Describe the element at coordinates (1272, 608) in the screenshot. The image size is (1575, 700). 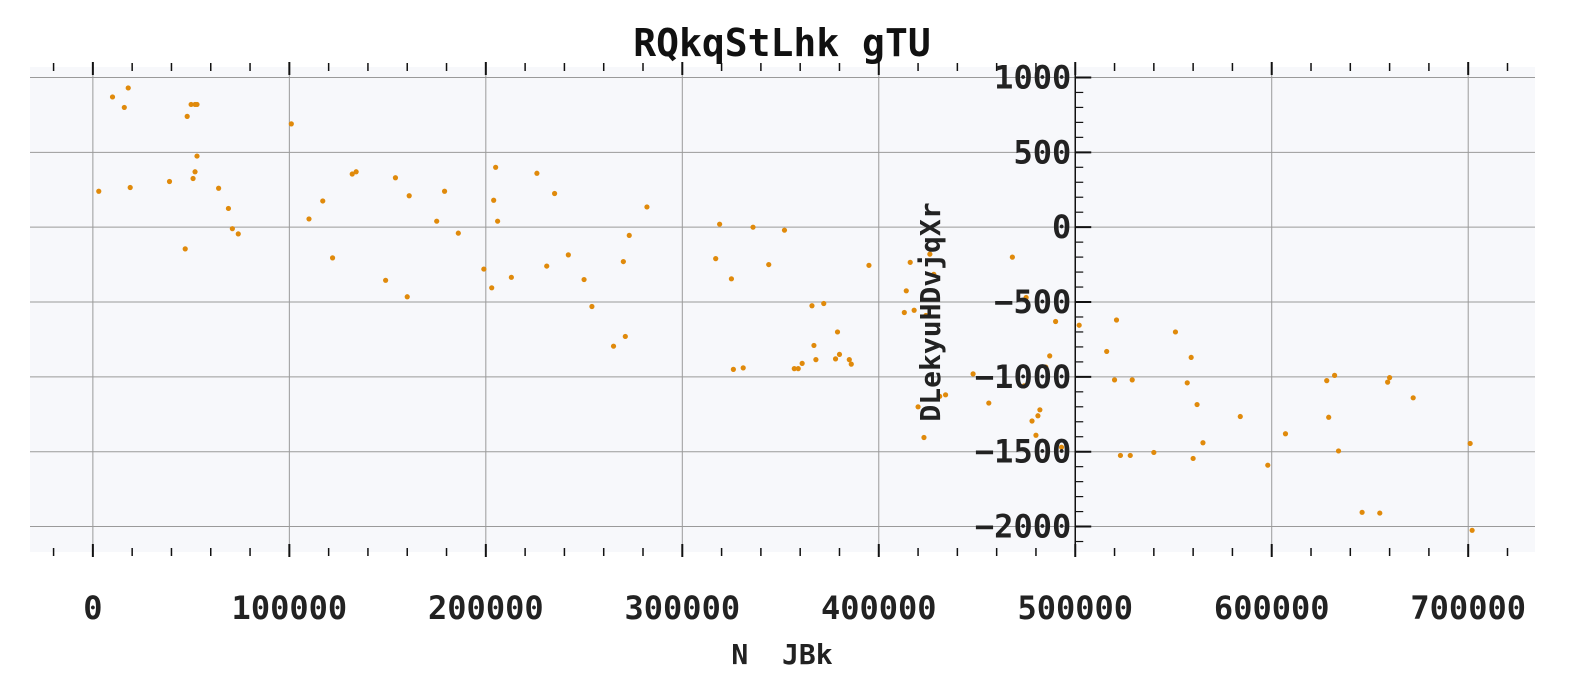
I see `x-tick-label: 600000` at that location.